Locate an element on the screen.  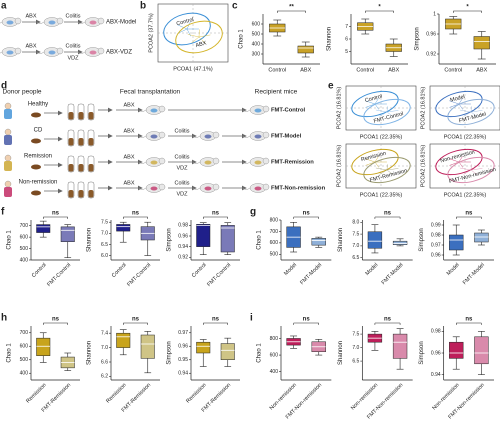
panel-label: i is located at coordinates (251, 318).